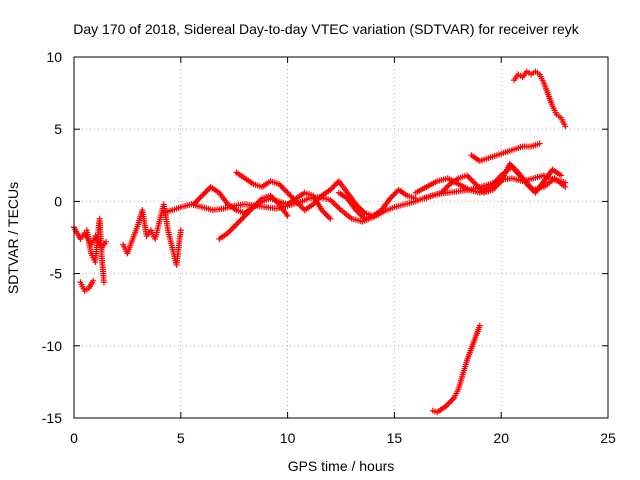 This screenshot has width=640, height=480. Describe the element at coordinates (505, 152) in the screenshot. I see `series-sat-l` at that location.